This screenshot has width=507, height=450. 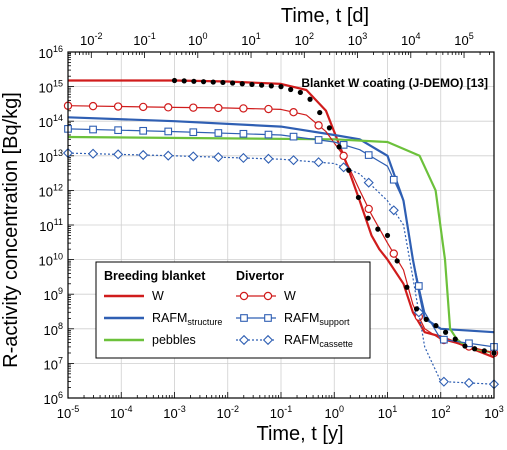 What do you see at coordinates (121, 412) in the screenshot?
I see `x-tick-label: 10⁻⁴` at bounding box center [121, 412].